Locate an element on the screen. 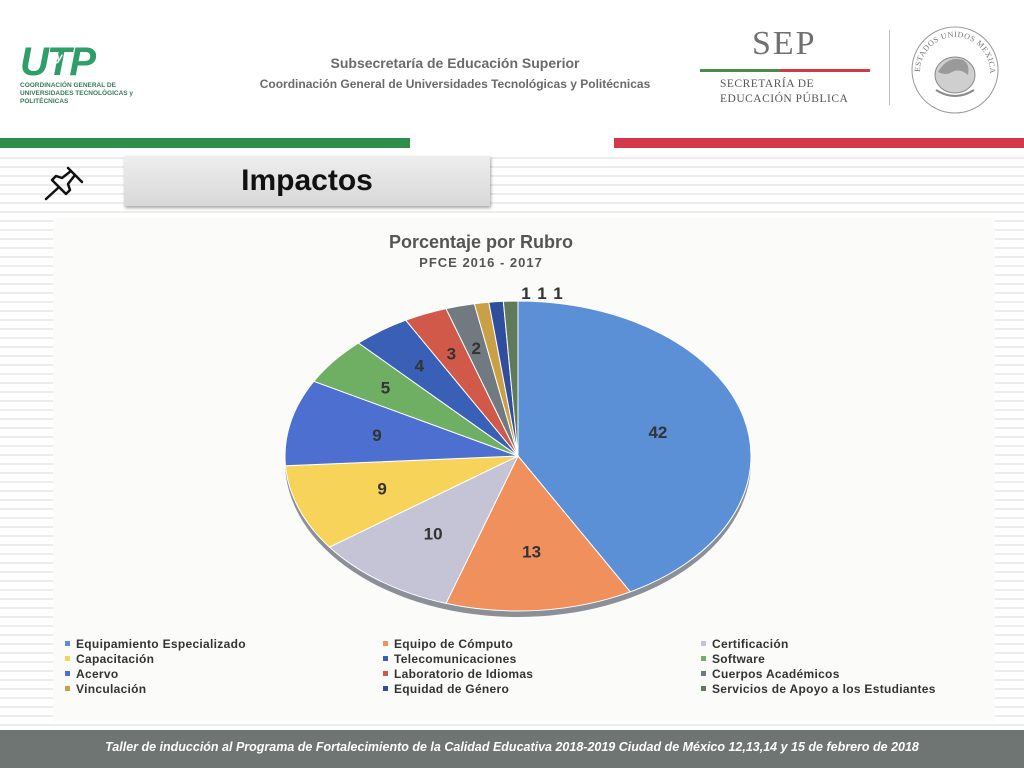 The width and height of the screenshot is (1024, 768). legend-item: Equidad de Género is located at coordinates (542, 688).